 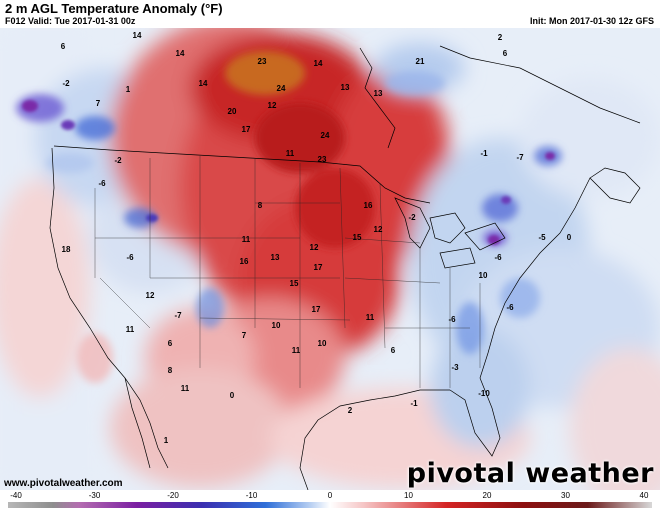 I want to click on anomaly-value: 20, so click(x=232, y=111).